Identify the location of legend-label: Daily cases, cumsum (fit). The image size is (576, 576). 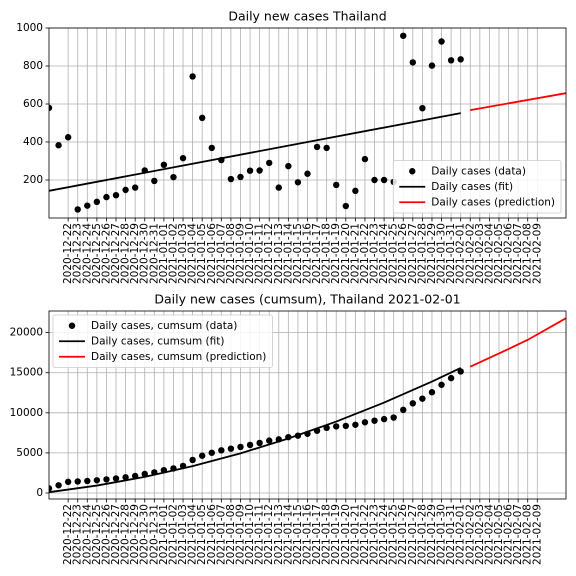
(157, 341).